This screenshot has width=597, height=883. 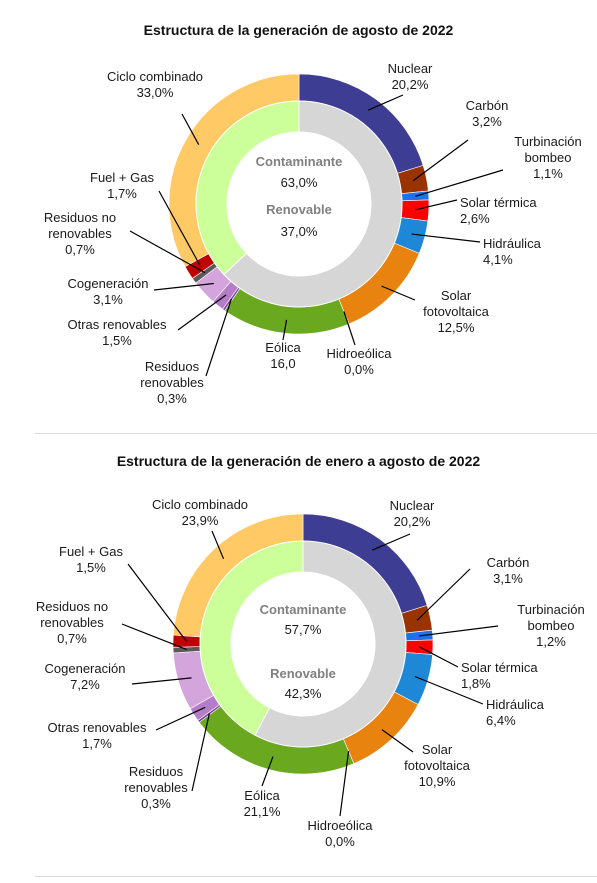 I want to click on value-carbon: 3,1%, so click(x=508, y=578).